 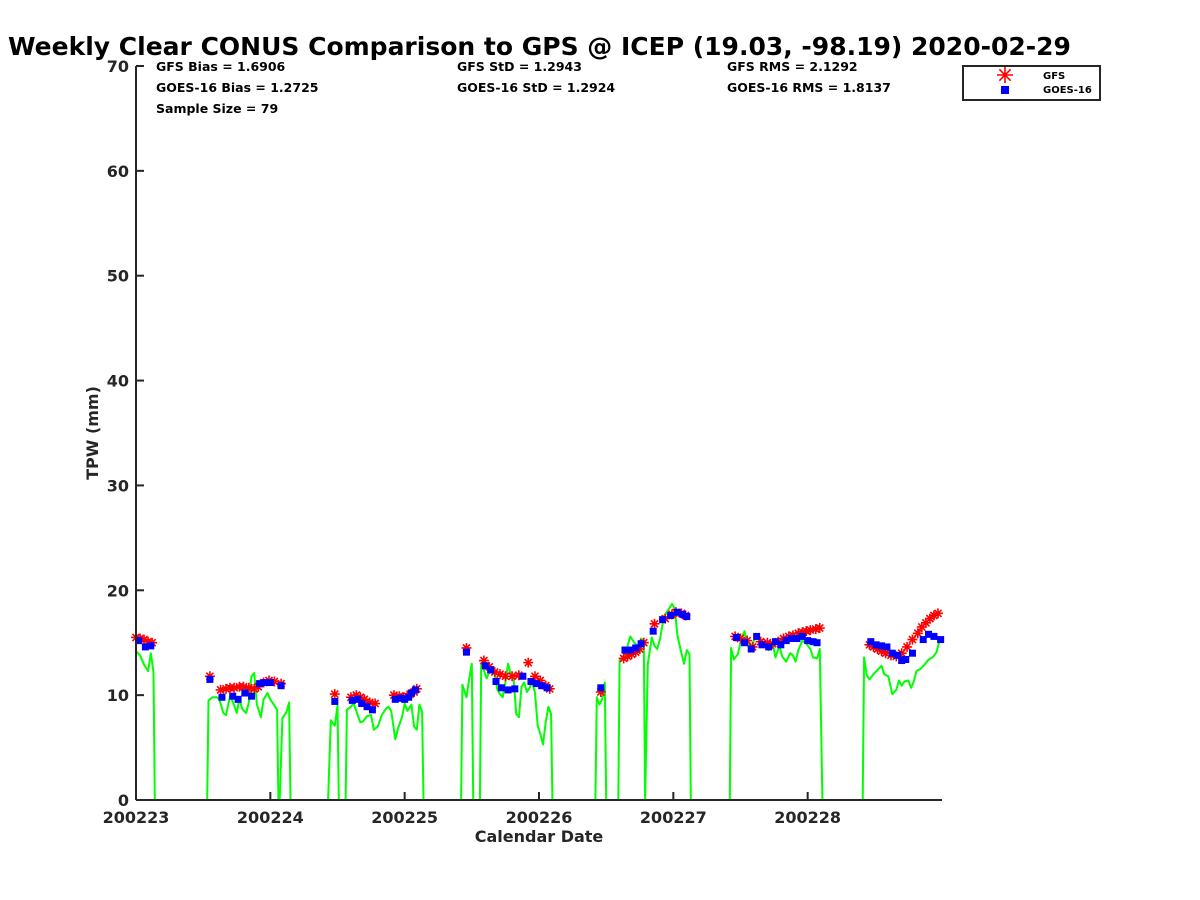 I want to click on x-tick-label: 200223, so click(x=136, y=817).